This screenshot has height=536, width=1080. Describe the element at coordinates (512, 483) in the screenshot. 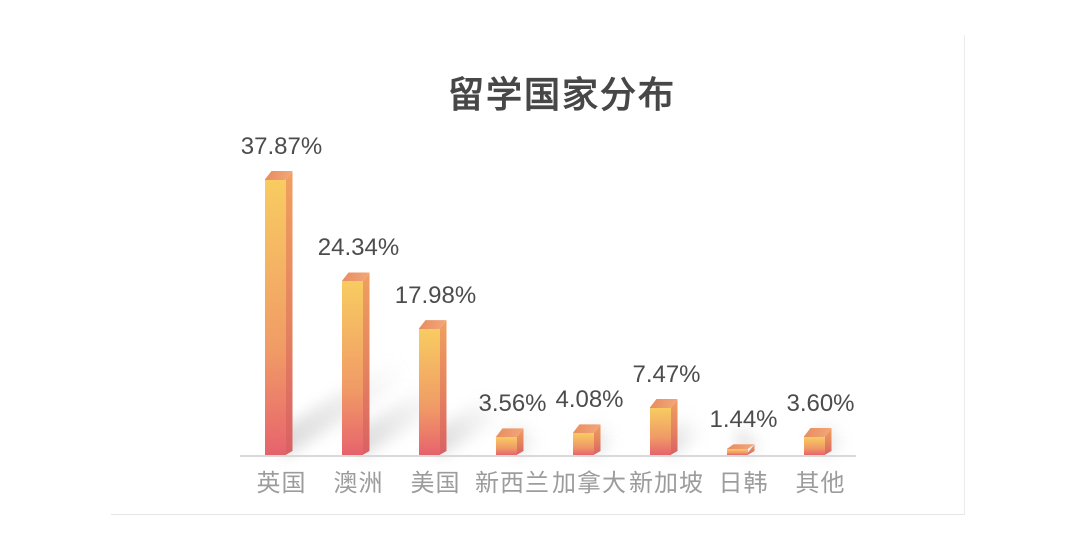

I see `category-label: 新西兰` at that location.